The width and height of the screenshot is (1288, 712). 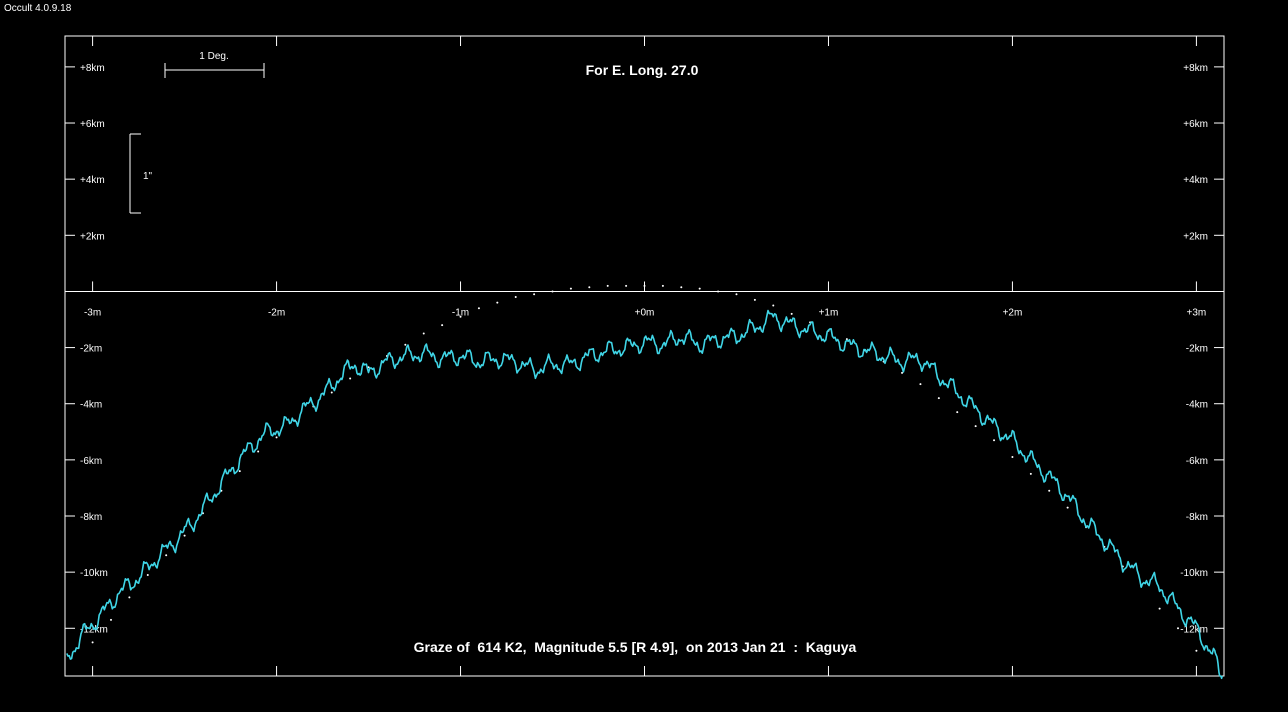 I want to click on degree-scale-bar, so click(x=214, y=70).